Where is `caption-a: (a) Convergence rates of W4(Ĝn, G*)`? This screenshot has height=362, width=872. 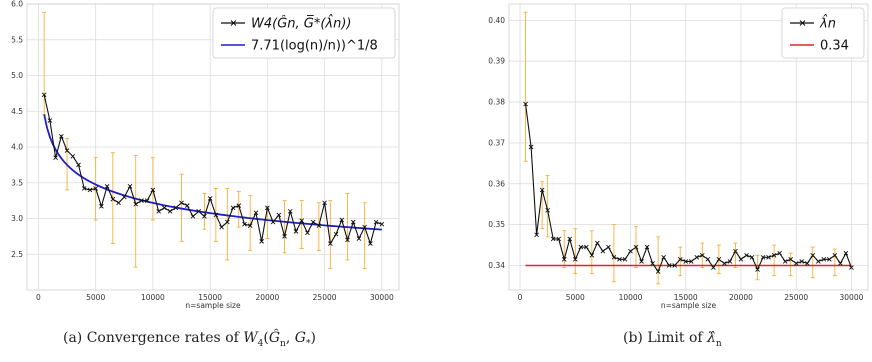
caption-a: (a) Convergence rates of W4(Ĝn, G*) is located at coordinates (189, 339).